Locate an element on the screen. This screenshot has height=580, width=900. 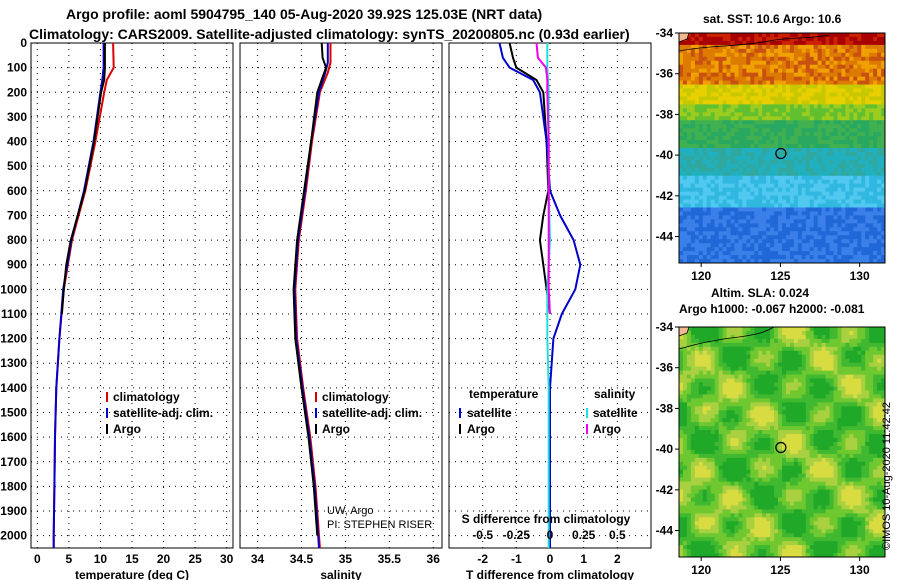
x-axis-label: temperature (deg C) is located at coordinates (132, 574).